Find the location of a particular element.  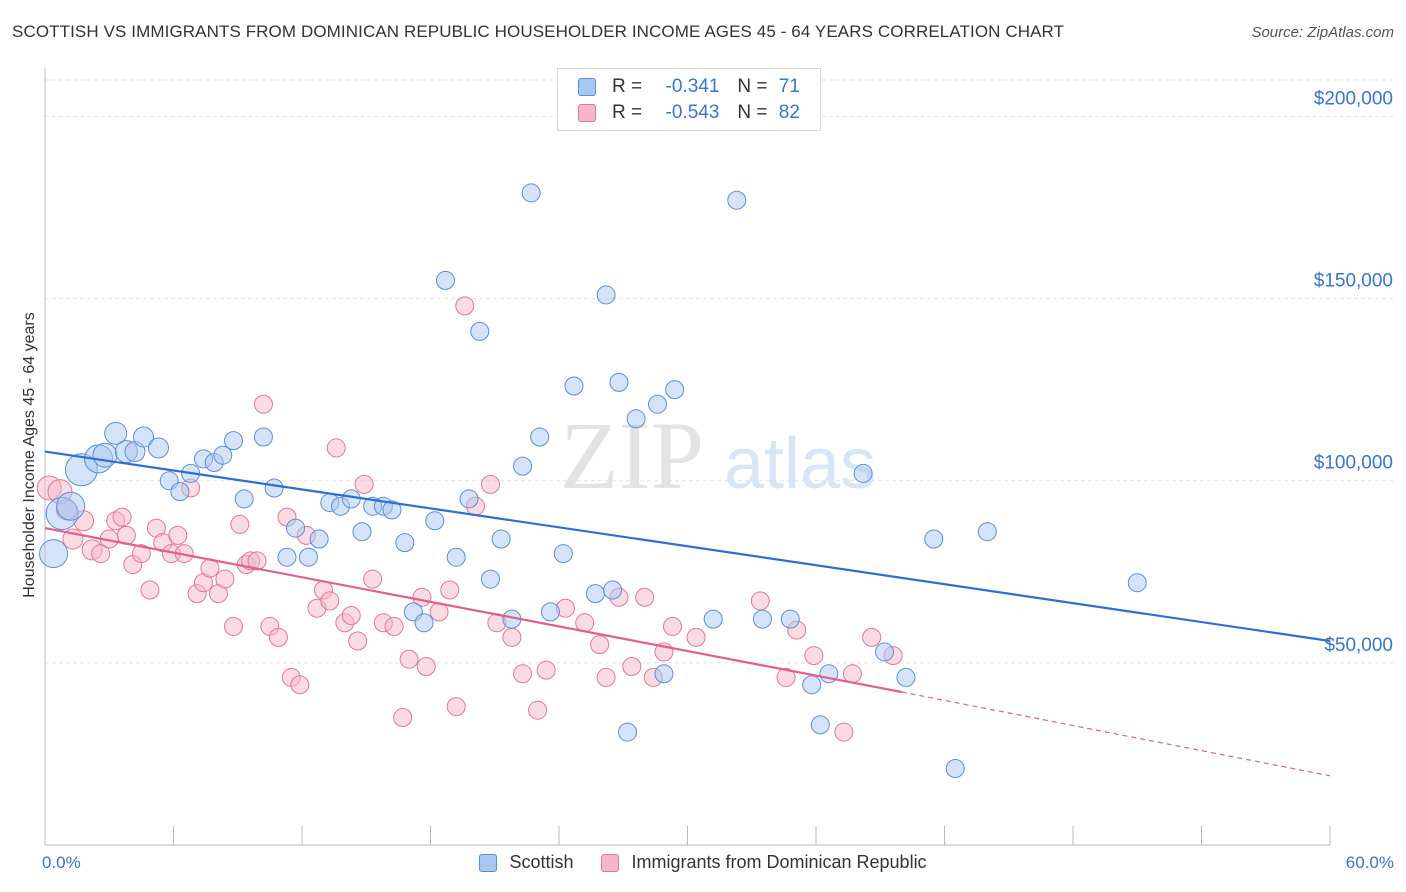

legend-swatch-scottish is located at coordinates (587, 87).